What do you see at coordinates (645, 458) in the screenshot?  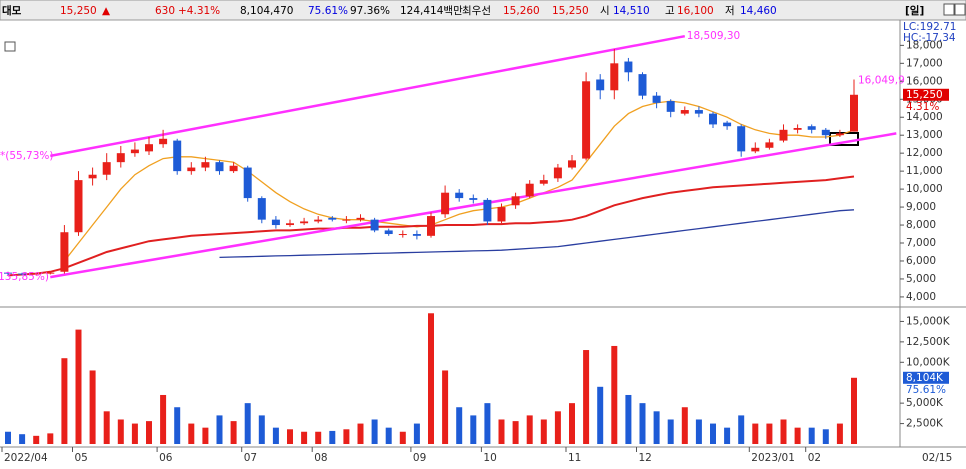 I see `x-tick-label: 12` at bounding box center [645, 458].